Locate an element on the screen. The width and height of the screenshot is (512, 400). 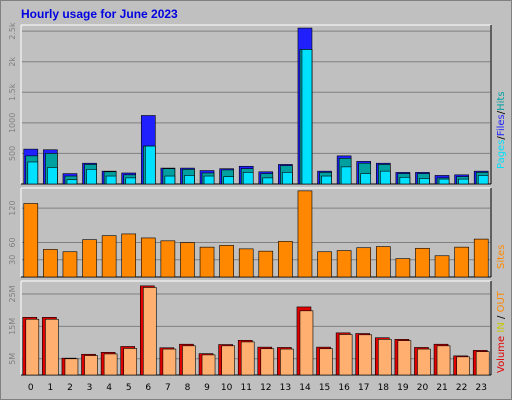
x-tick-label: 21 is located at coordinates (441, 388).